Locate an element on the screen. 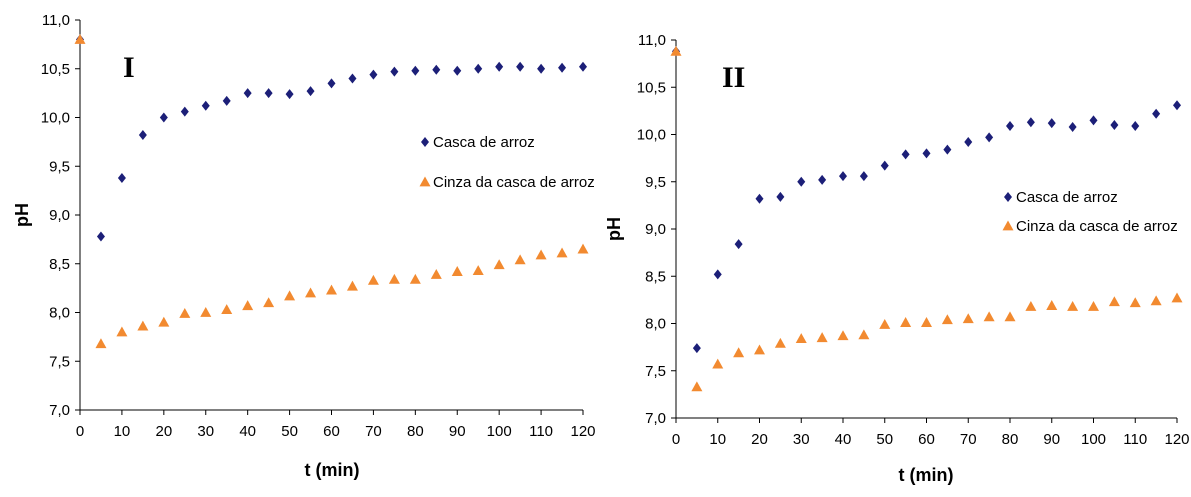 This screenshot has width=1191, height=497. x-tick-label: 0 is located at coordinates (80, 431).